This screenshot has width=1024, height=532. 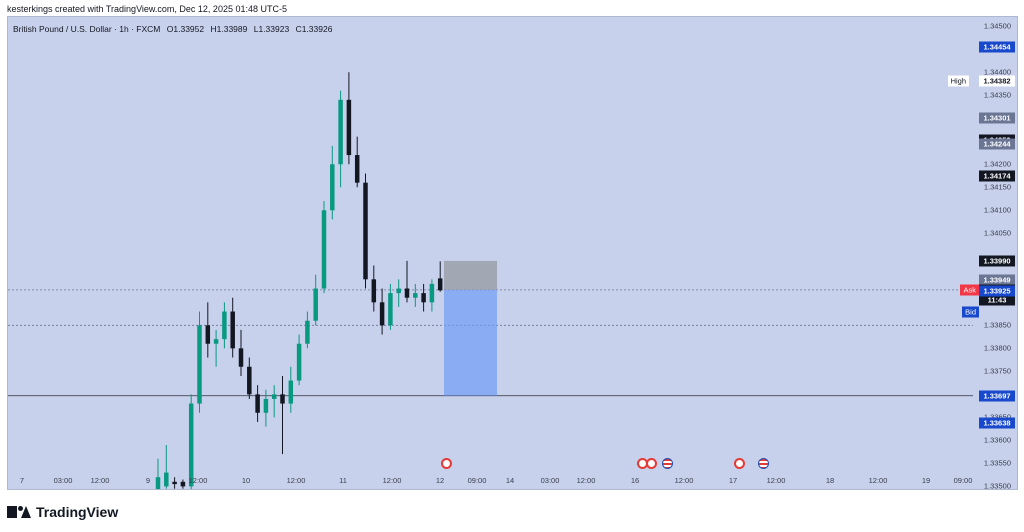 I want to click on price-tick-label: 1.34150, so click(x=997, y=187).